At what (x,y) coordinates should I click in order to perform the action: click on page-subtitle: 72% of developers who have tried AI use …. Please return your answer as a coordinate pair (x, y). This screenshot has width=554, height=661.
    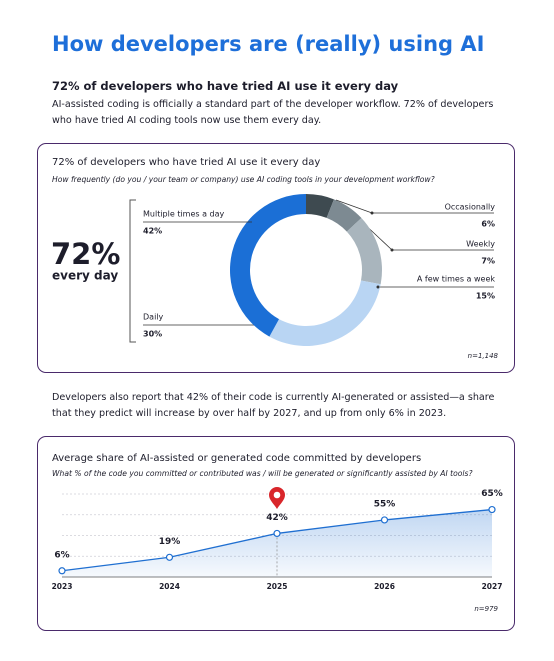
    Looking at the image, I should click on (225, 86).